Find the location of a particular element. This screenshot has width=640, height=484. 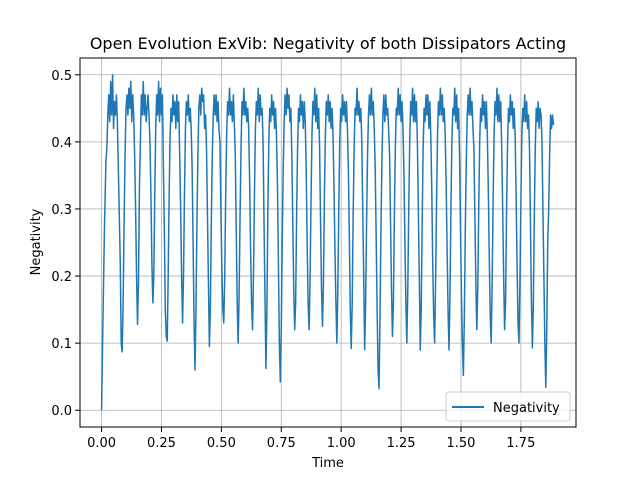

x-tick-label: 0.75 is located at coordinates (281, 443).